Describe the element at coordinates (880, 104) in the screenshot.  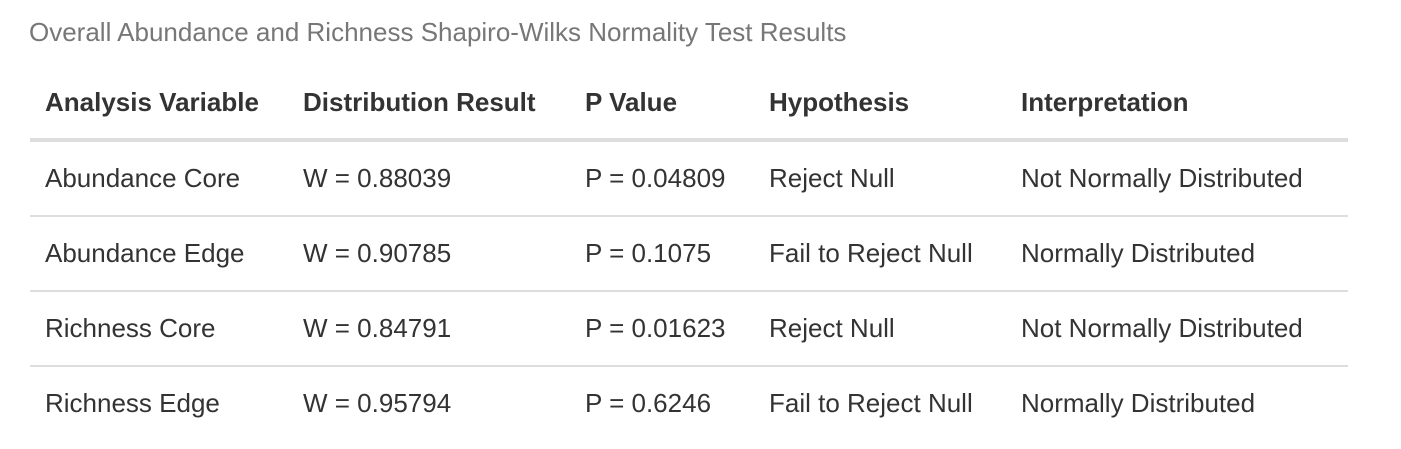
I see `header-hypothesis: Hypothesis` at that location.